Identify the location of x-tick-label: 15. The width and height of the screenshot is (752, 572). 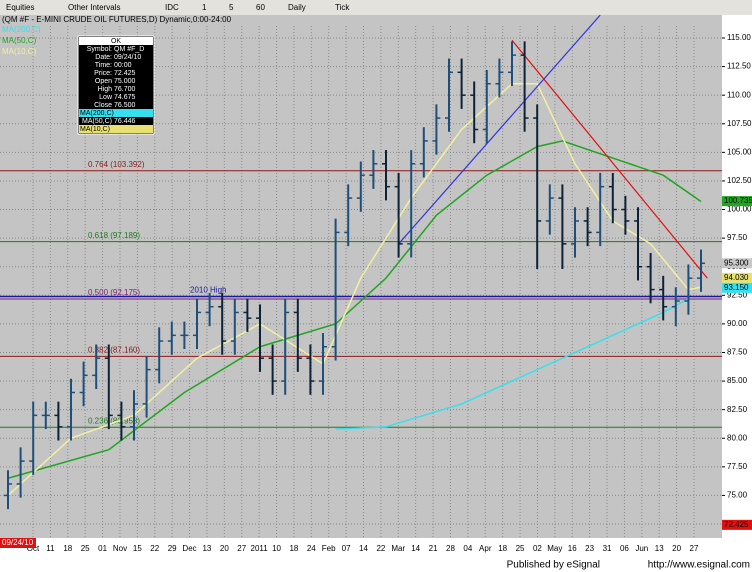
(137, 548).